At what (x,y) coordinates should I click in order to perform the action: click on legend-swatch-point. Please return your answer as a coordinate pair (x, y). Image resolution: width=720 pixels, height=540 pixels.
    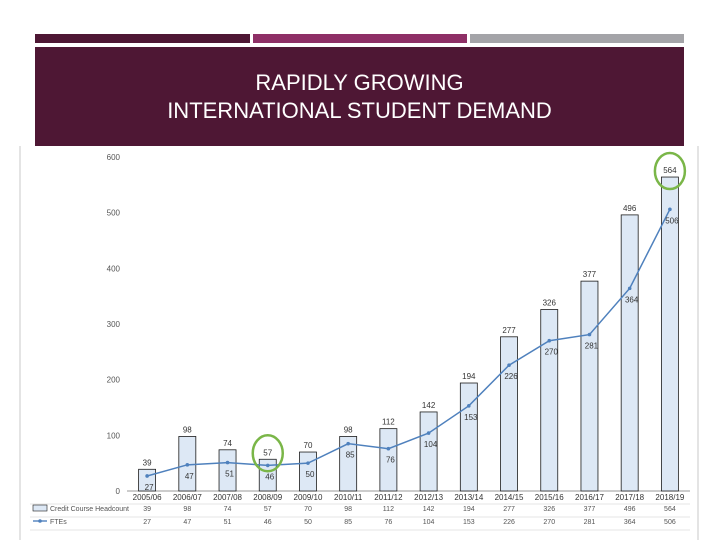
    Looking at the image, I should click on (40, 521).